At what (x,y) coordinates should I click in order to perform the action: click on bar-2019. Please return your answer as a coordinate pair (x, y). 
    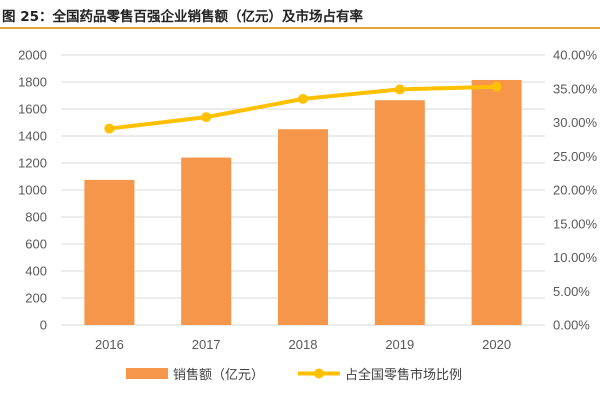
    Looking at the image, I should click on (399, 212).